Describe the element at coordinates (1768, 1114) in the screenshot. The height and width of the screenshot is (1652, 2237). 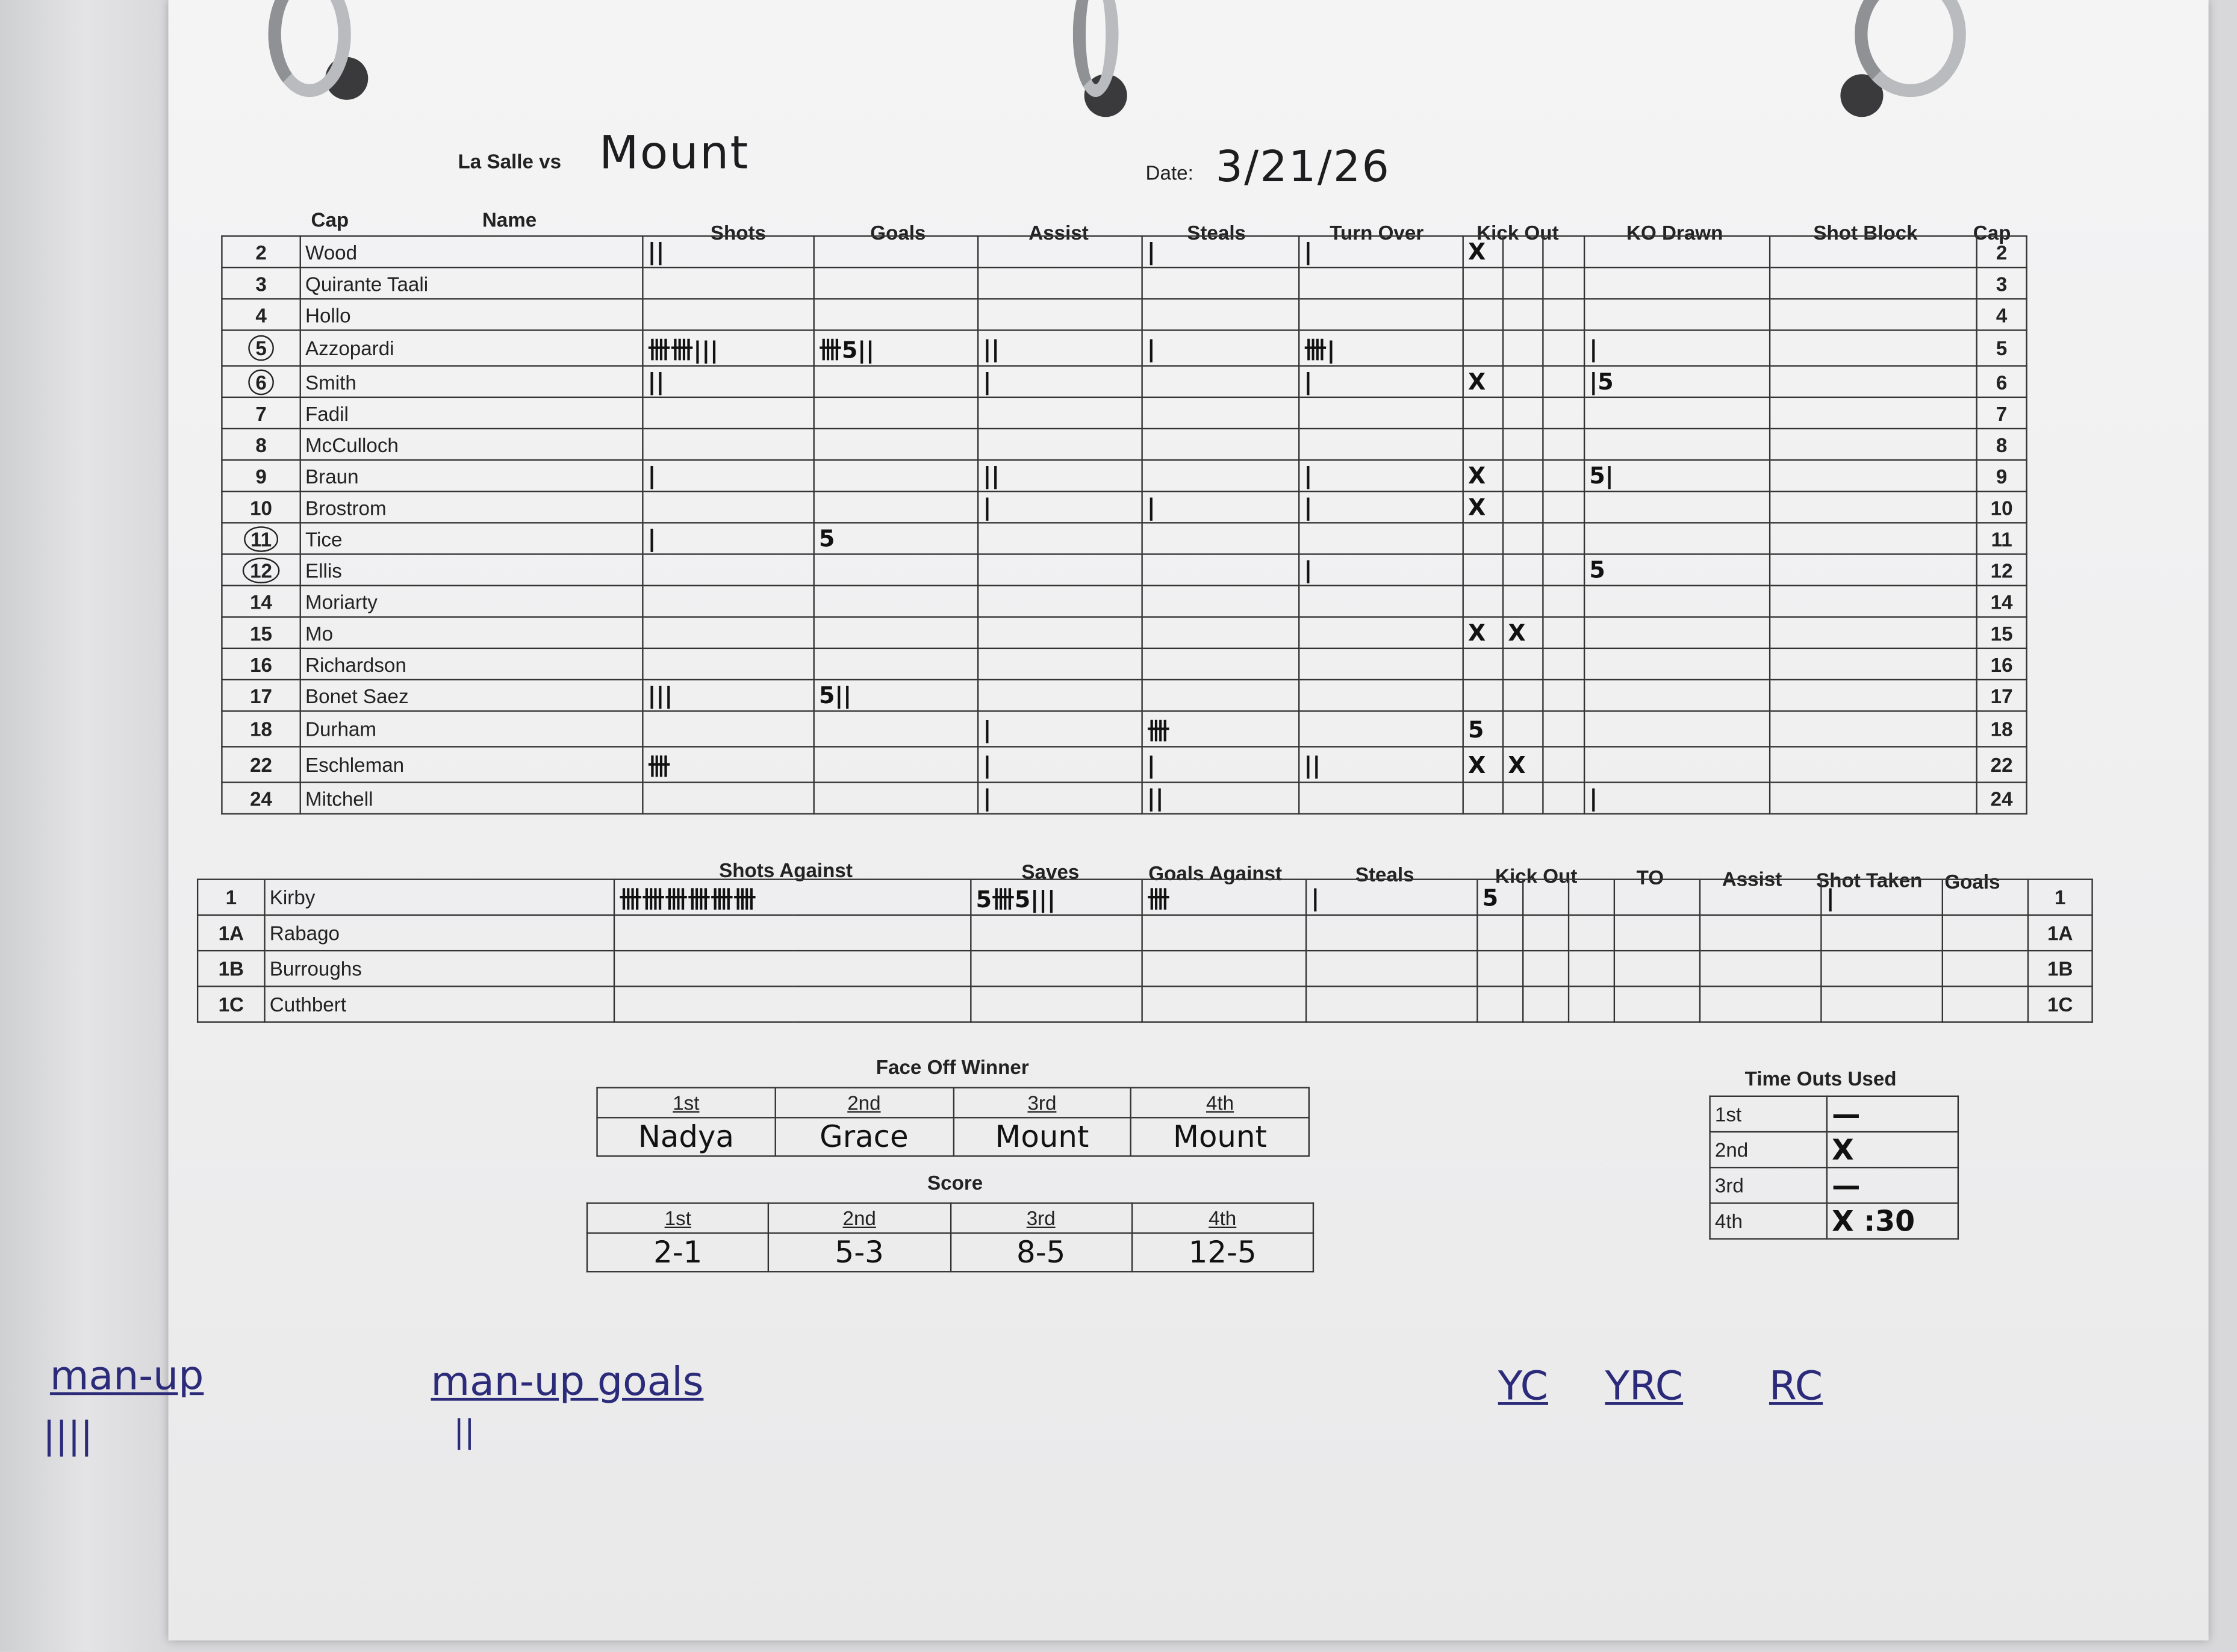
I see `period-label: 1st` at that location.